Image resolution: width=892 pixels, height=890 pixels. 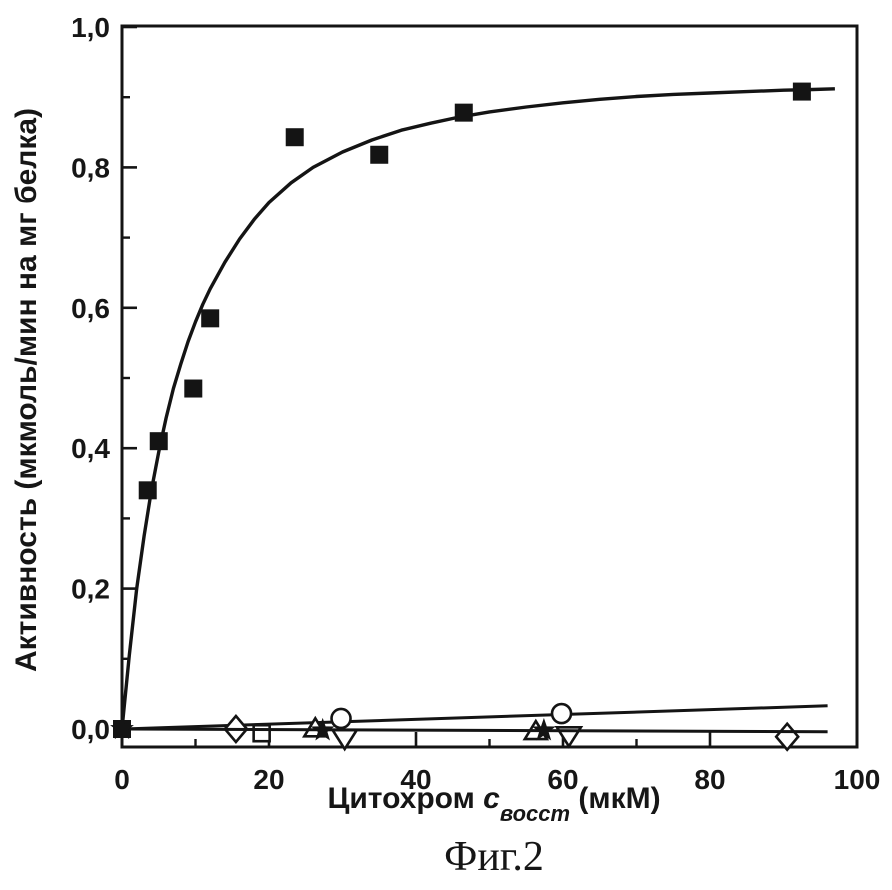 What do you see at coordinates (405, 798) in the screenshot?
I see `x-axis-title-prefix: Цитохром` at bounding box center [405, 798].